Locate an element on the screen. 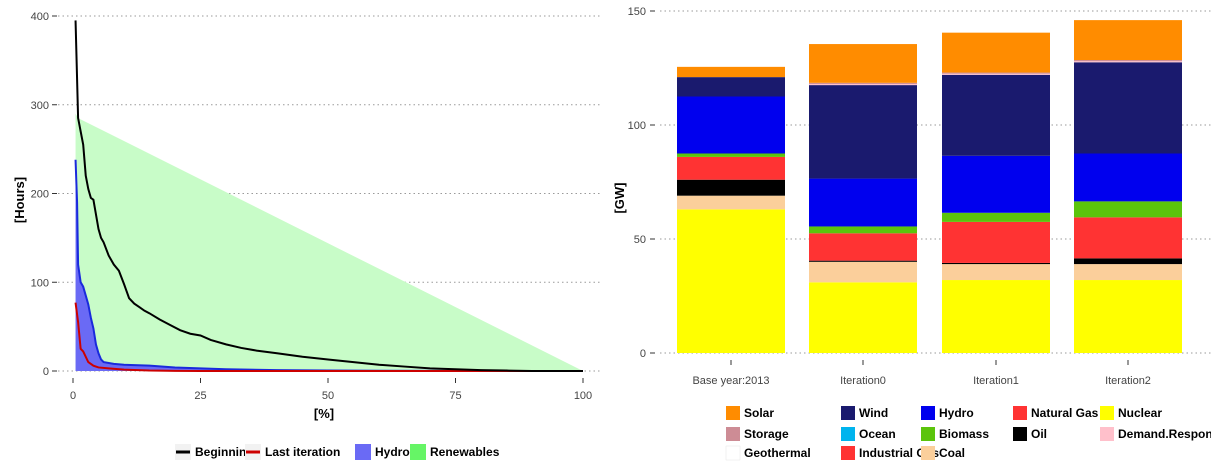 This screenshot has width=1211, height=470. legend-label: Geothermal is located at coordinates (777, 453).